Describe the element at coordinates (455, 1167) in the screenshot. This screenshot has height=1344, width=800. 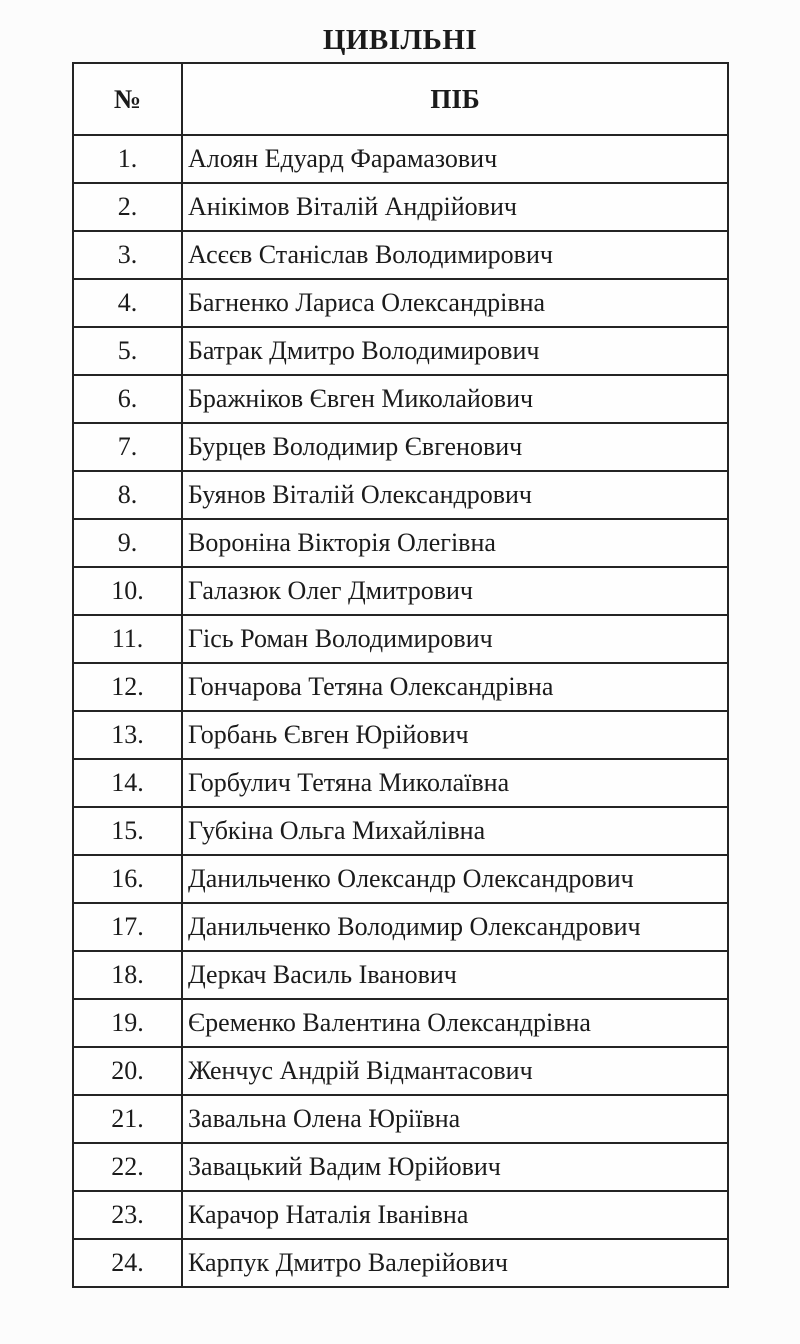
I see `row-name-cell: Завацький Вадим Юрійович` at that location.